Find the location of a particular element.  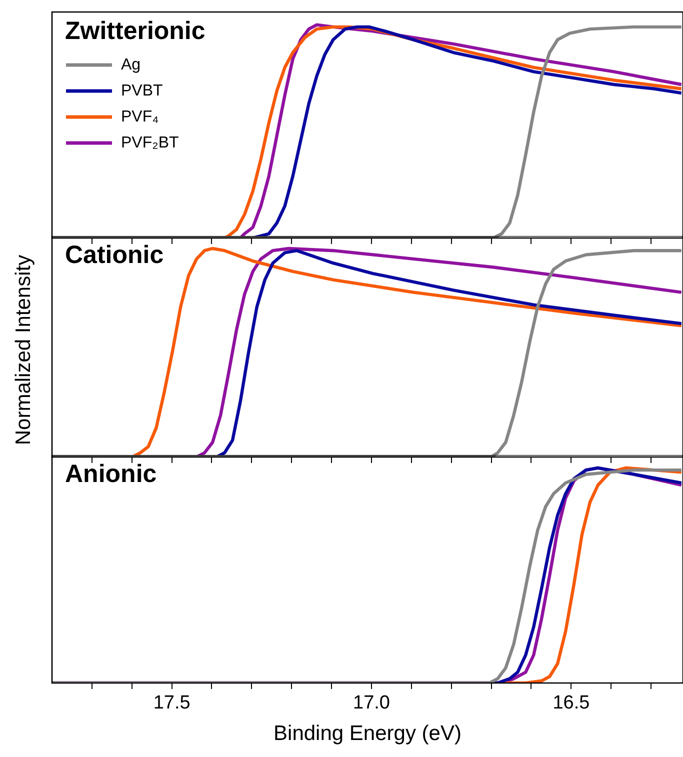

legend-label: PVBT is located at coordinates (142, 91).